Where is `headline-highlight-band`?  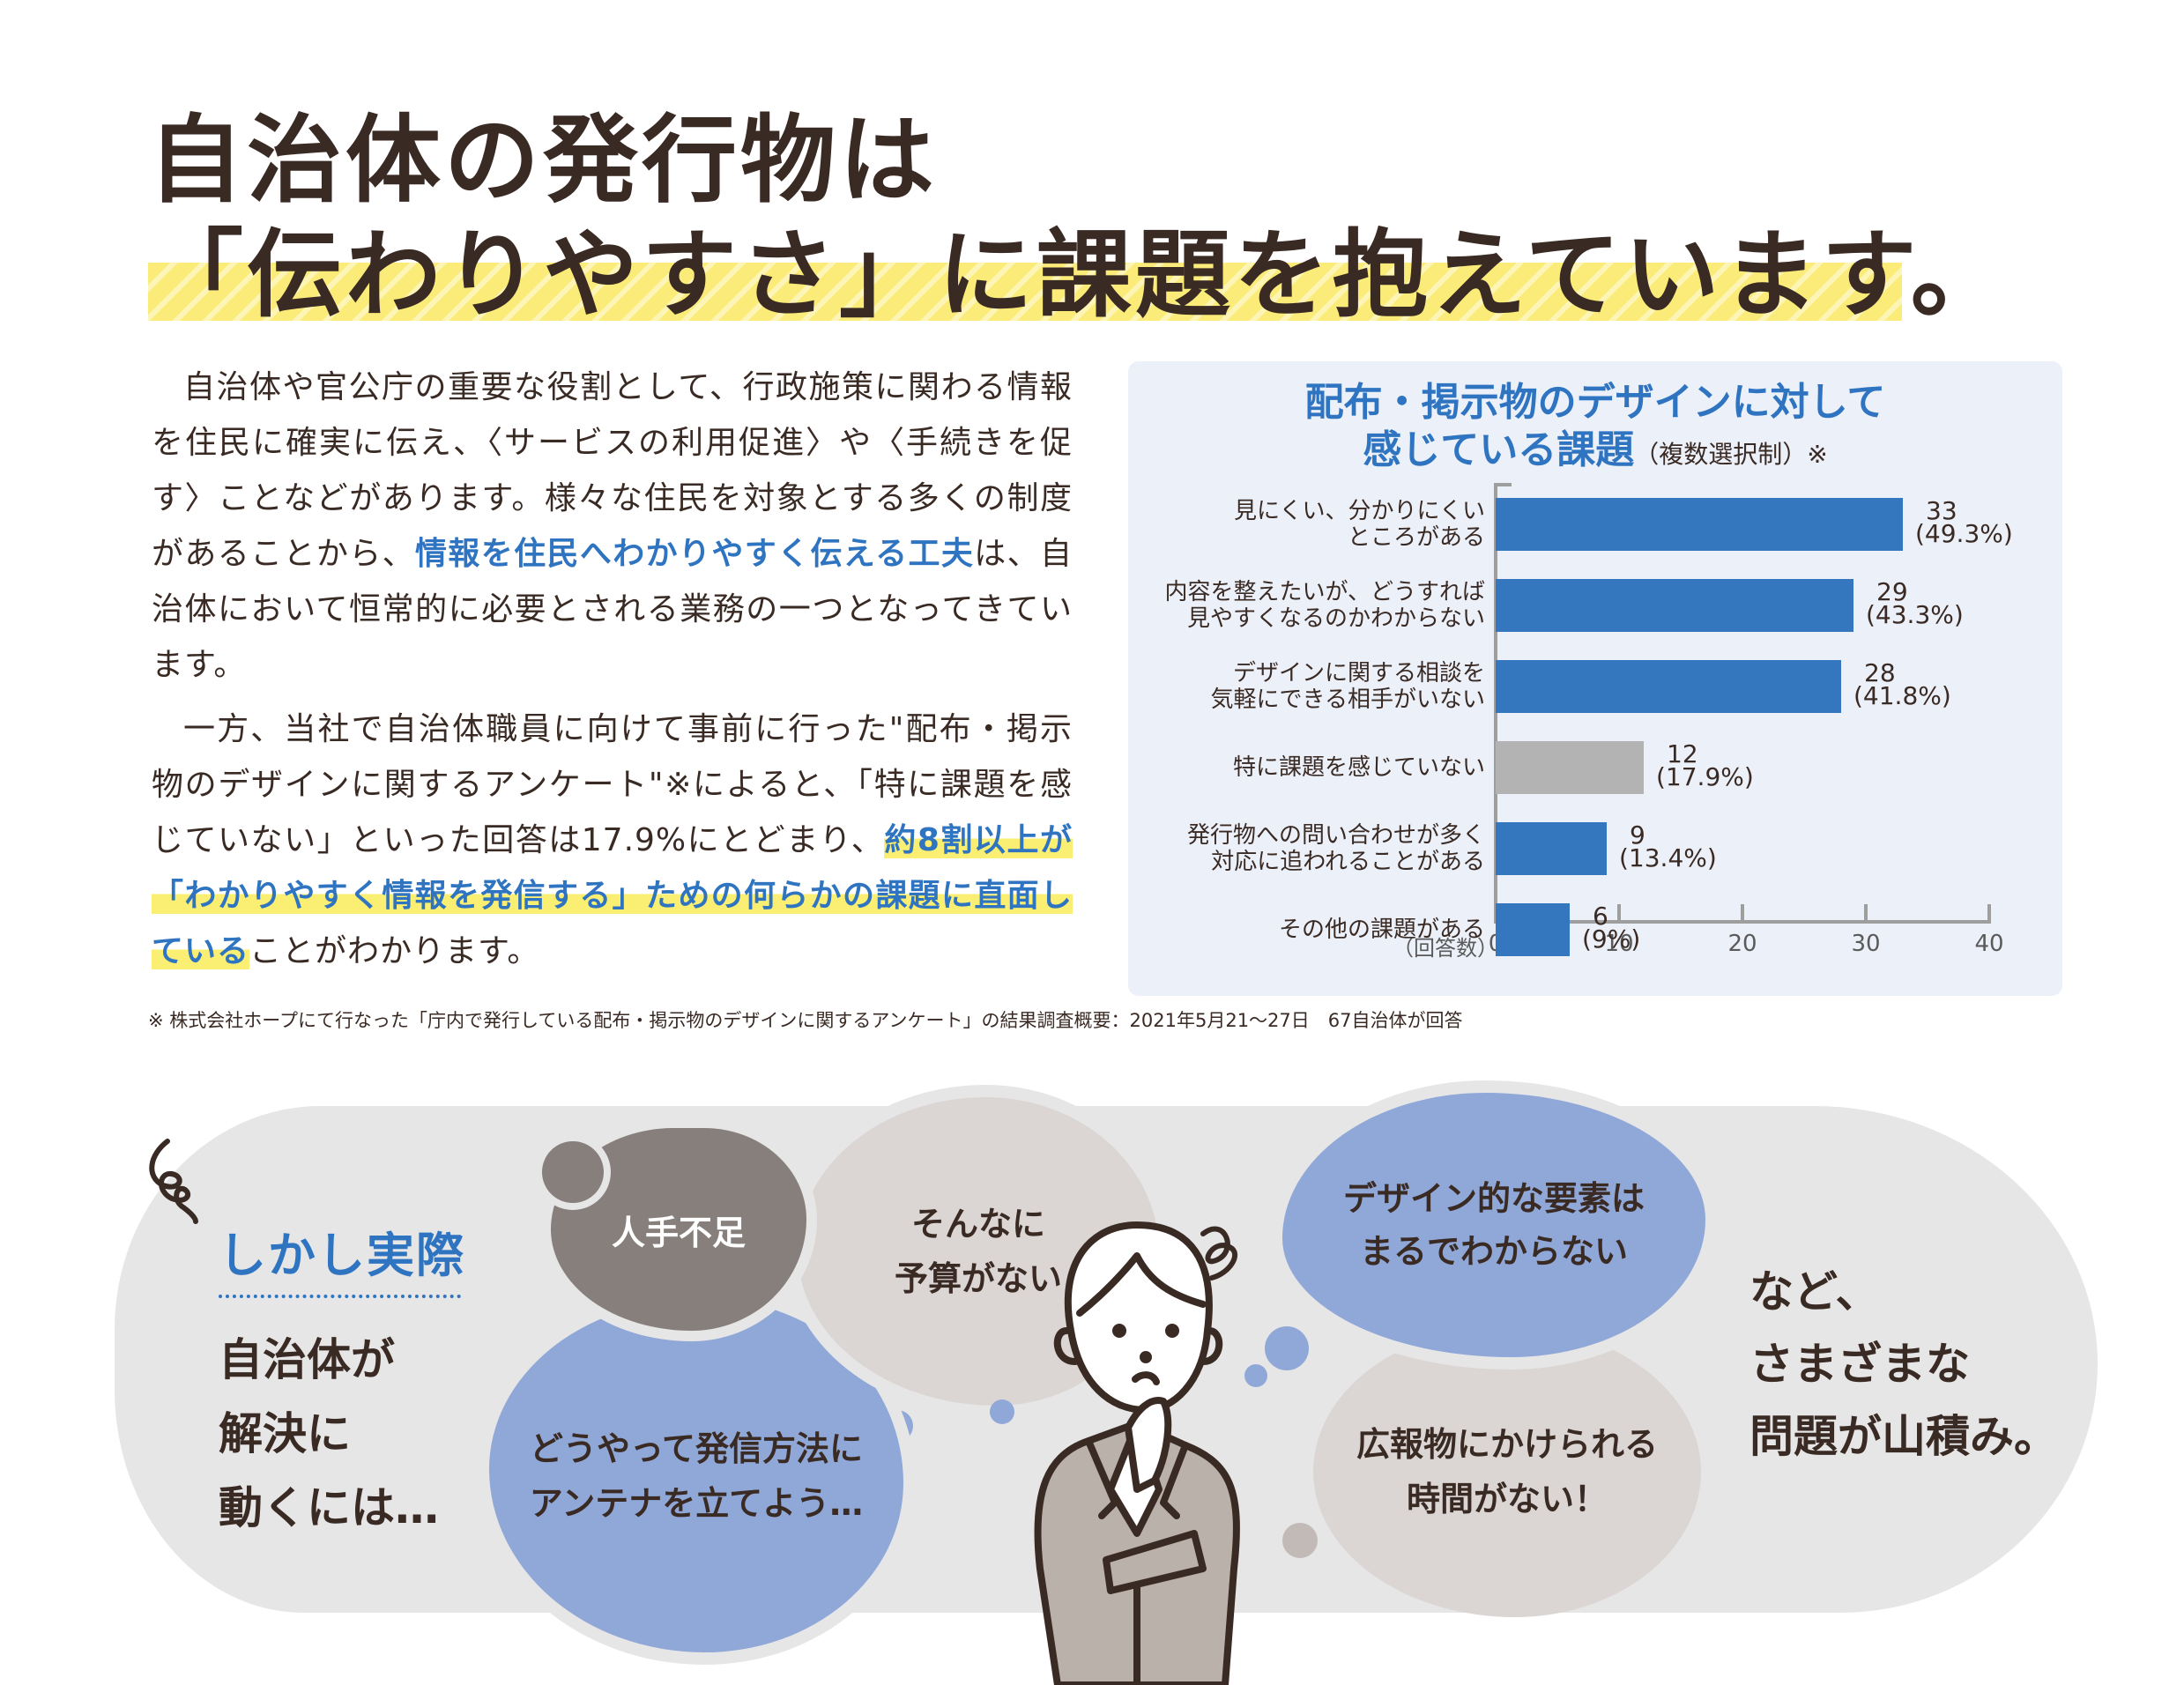
headline-highlight-band is located at coordinates (1025, 292).